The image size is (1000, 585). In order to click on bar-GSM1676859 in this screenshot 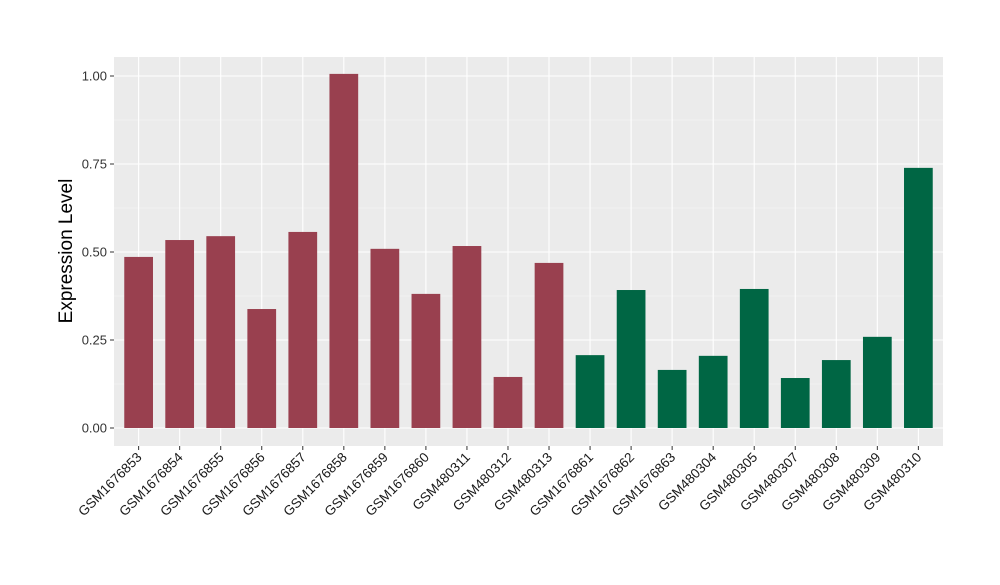, I will do `click(385, 338)`.